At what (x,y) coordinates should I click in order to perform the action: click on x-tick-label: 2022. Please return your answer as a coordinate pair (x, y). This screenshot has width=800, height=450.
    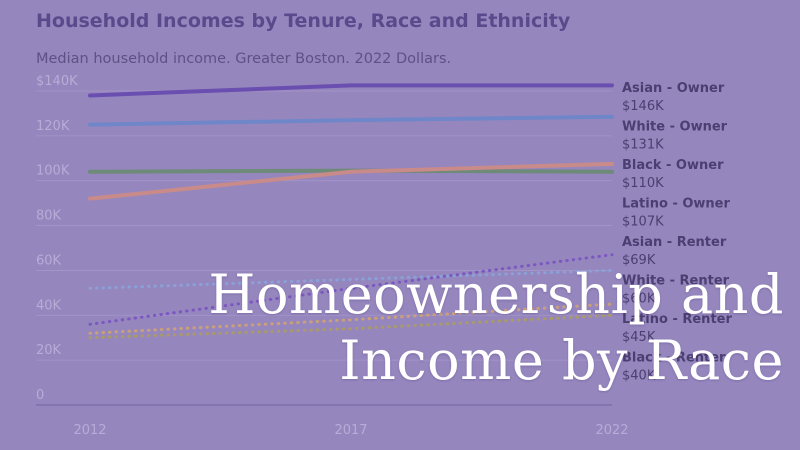
    Looking at the image, I should click on (611, 430).